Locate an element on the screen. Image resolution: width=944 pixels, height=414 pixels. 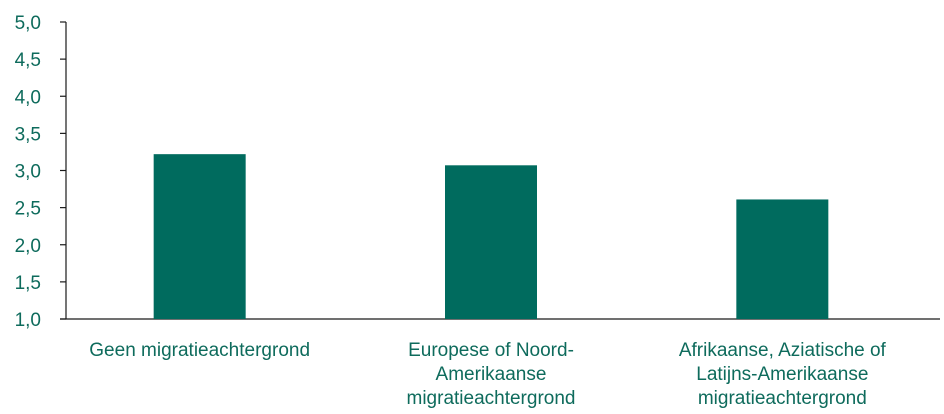
x-category-label-line: Afrikaanse, Aziatische of is located at coordinates (783, 350).